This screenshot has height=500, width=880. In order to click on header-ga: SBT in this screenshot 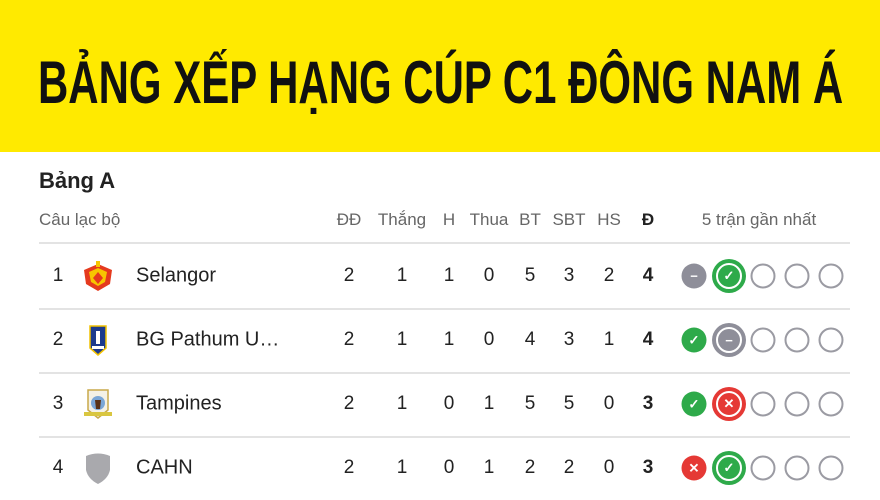, I will do `click(569, 219)`.